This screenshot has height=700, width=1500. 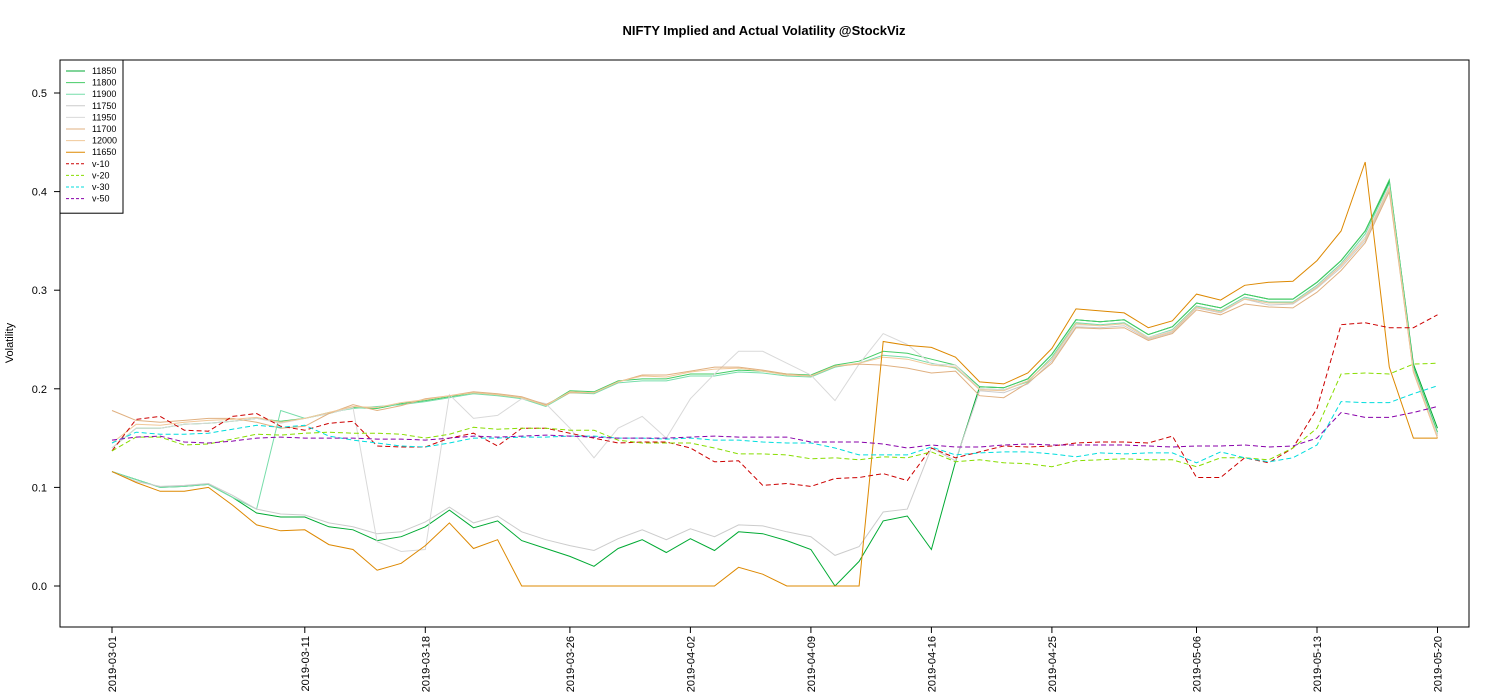 I want to click on legend-label-v-20: v-20, so click(x=101, y=175).